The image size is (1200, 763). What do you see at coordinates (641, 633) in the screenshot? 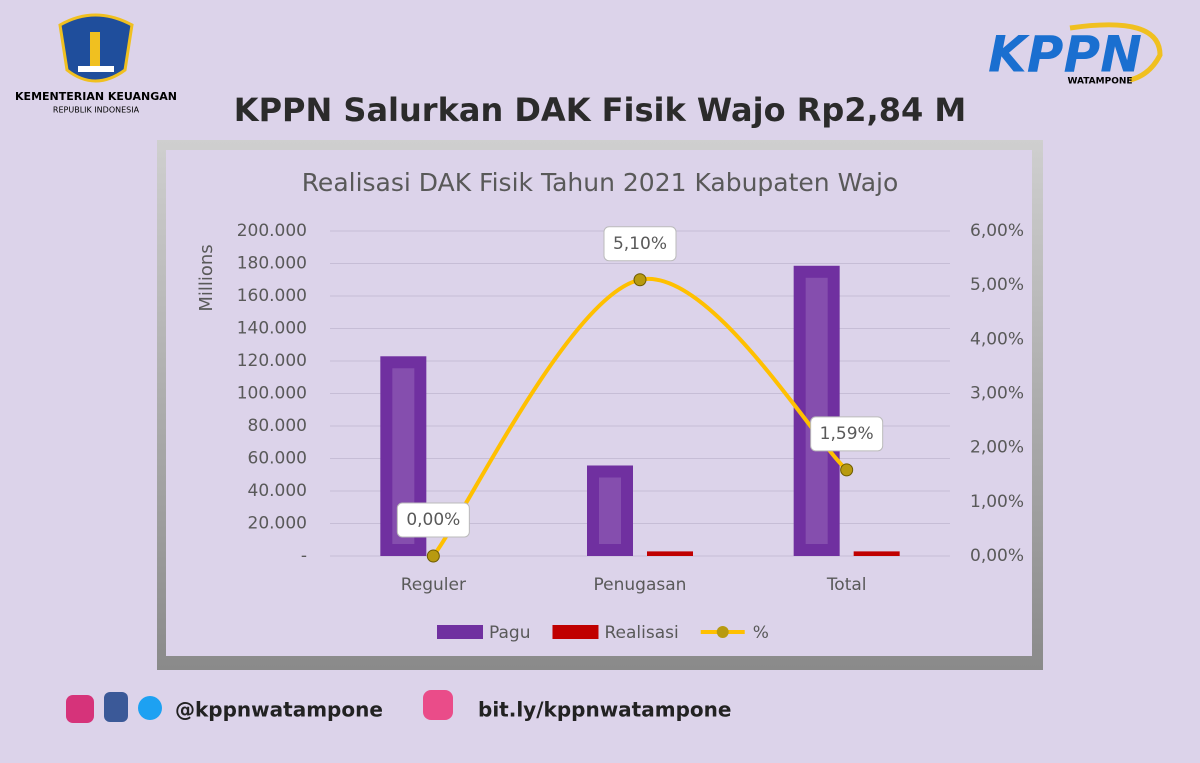
I see `legend-label: Realisasi` at bounding box center [641, 633].